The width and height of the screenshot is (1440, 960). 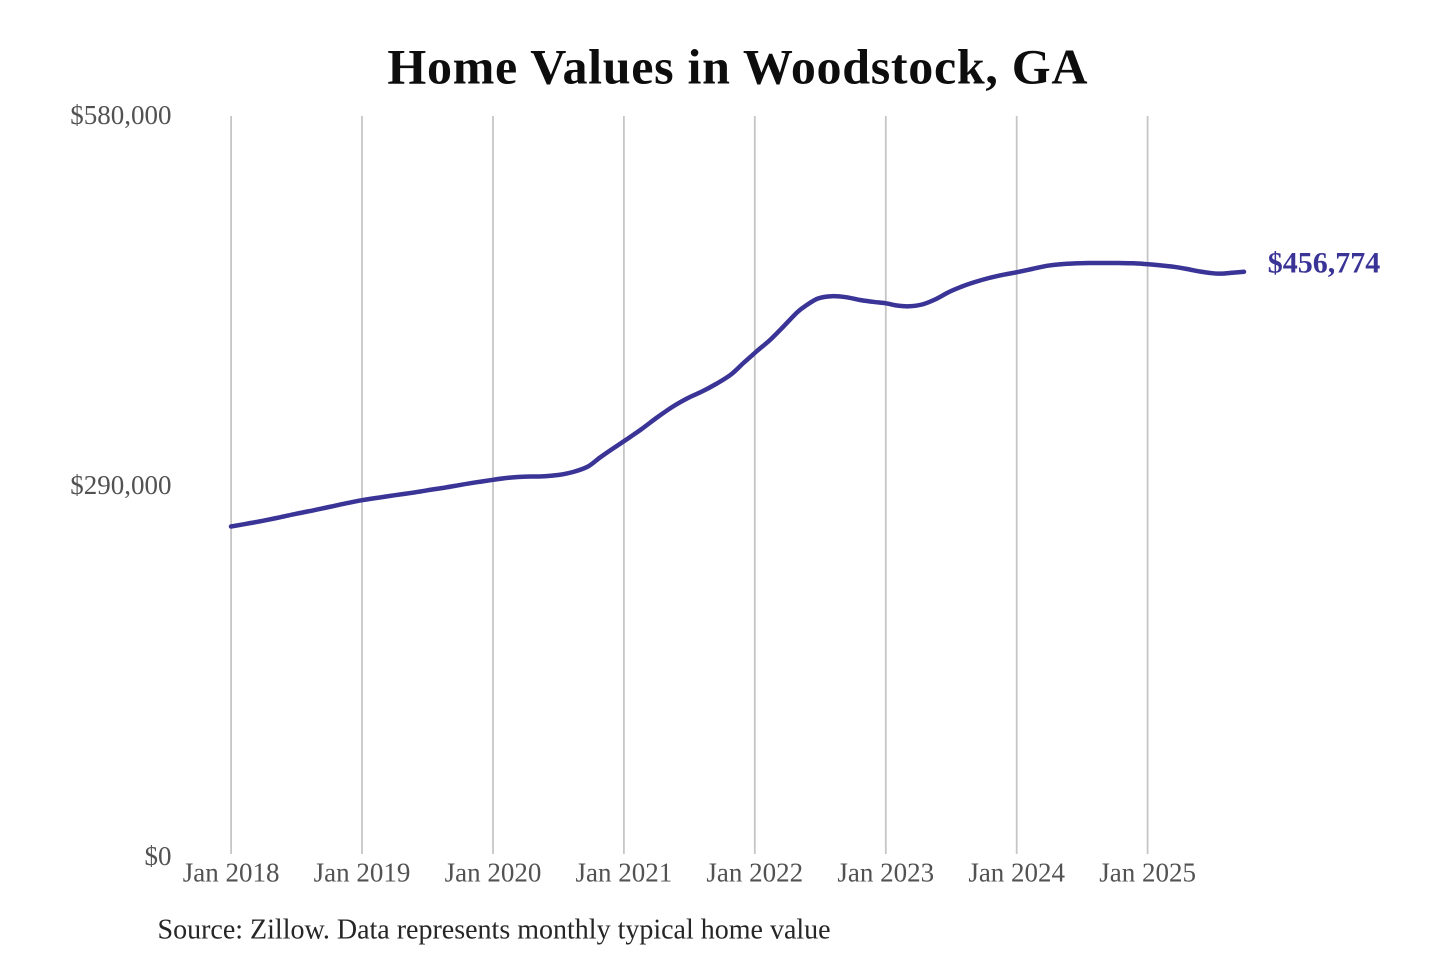 What do you see at coordinates (231, 873) in the screenshot?
I see `svg-text: Jan 2018` at bounding box center [231, 873].